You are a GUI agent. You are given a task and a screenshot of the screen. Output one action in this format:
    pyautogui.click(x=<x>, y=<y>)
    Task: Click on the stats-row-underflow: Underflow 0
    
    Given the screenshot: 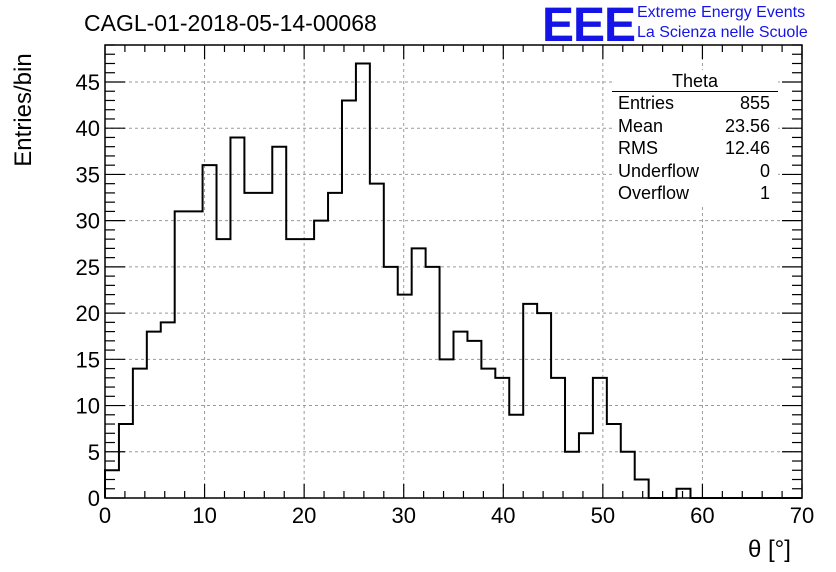 What is the action you would take?
    pyautogui.click(x=695, y=171)
    